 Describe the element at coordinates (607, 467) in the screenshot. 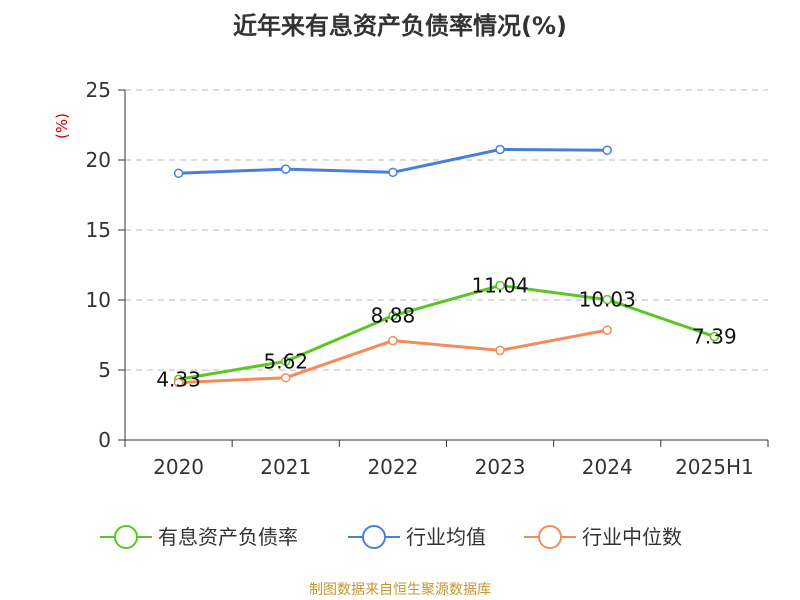

I see `x-tick-label: 2024` at that location.